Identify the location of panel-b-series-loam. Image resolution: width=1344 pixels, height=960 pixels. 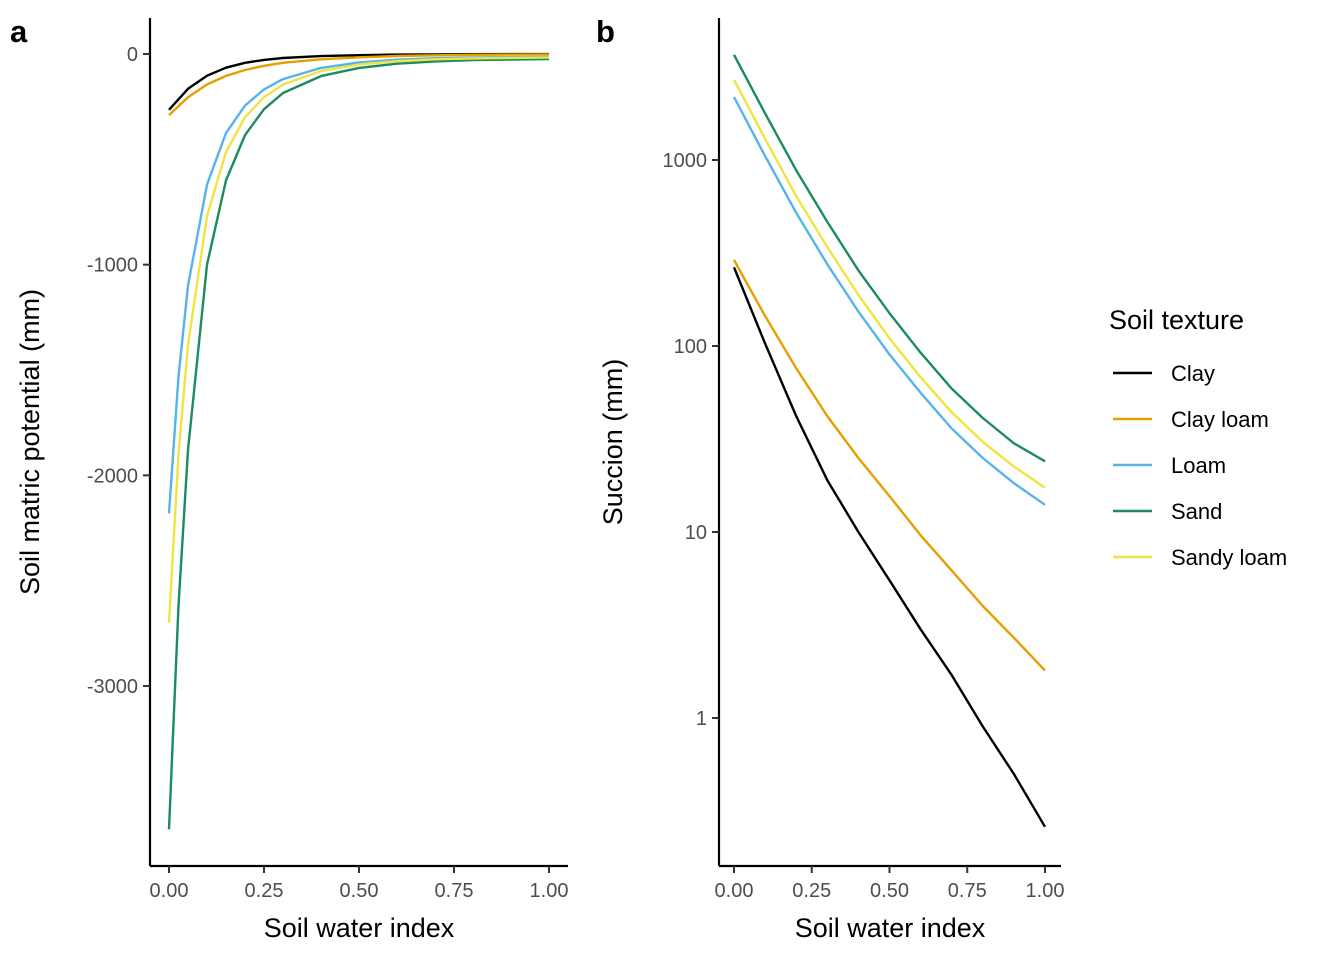
(889, 301).